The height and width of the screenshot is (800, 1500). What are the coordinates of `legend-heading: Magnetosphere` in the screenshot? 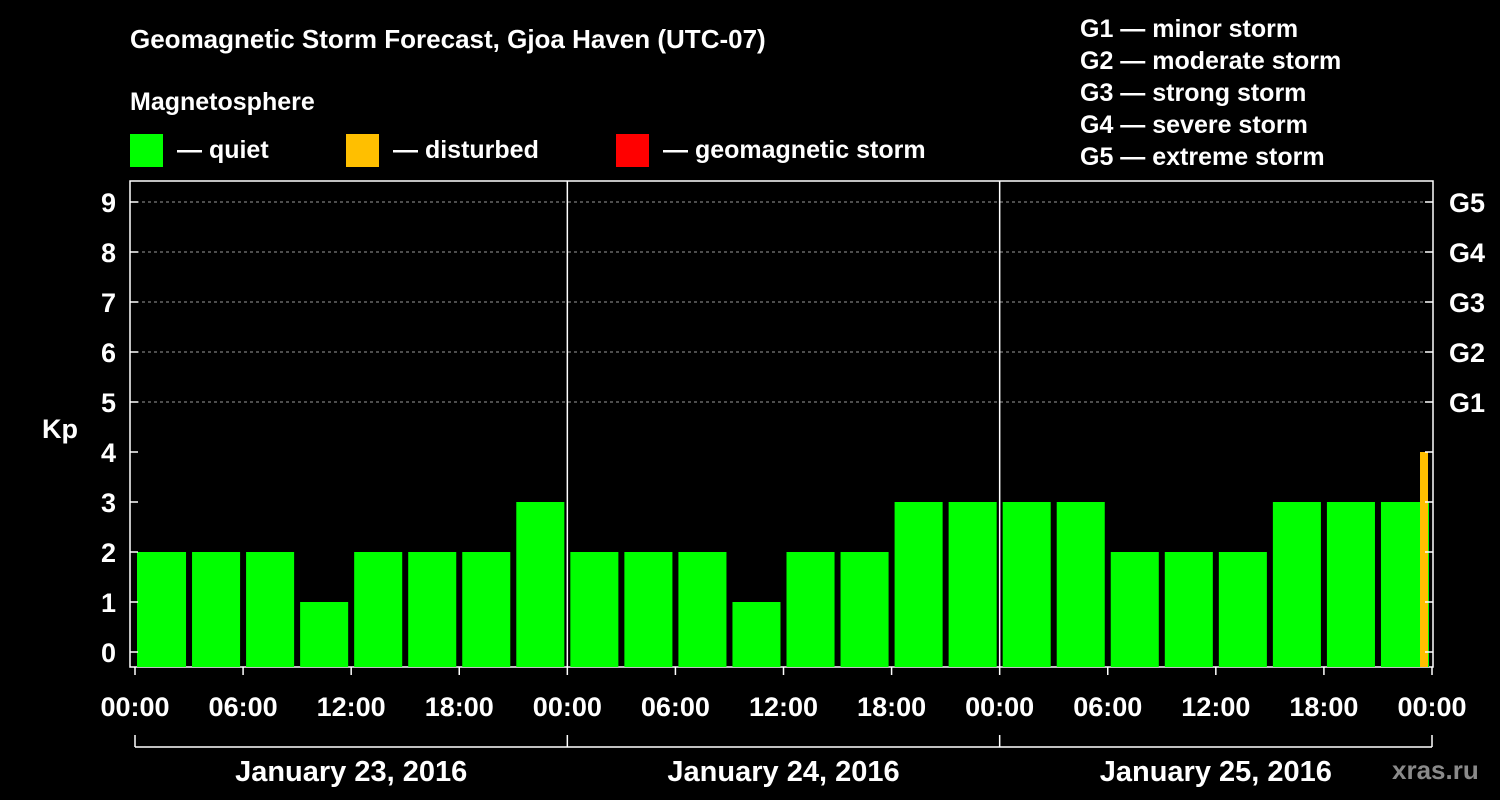 It's located at (222, 102).